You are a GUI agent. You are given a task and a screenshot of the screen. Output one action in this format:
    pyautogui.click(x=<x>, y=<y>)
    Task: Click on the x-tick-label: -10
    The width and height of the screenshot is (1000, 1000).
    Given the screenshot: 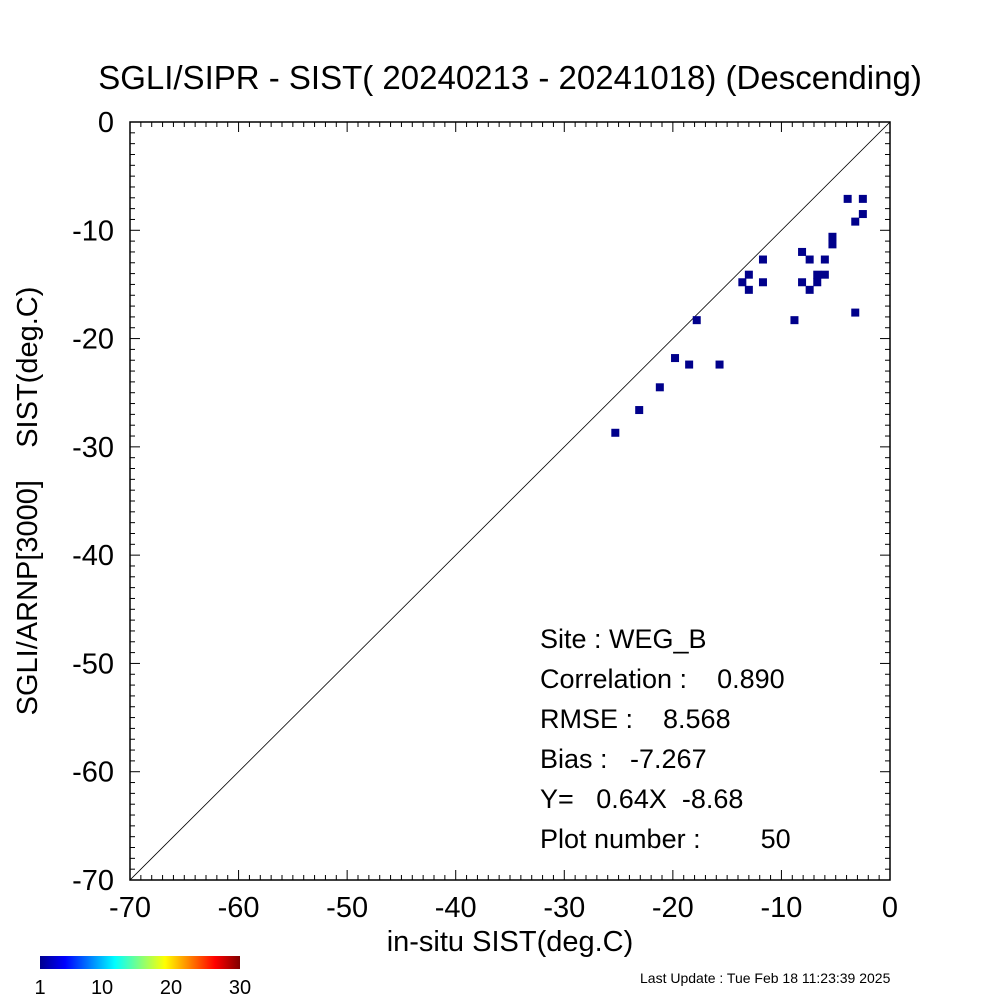 What is the action you would take?
    pyautogui.click(x=781, y=908)
    